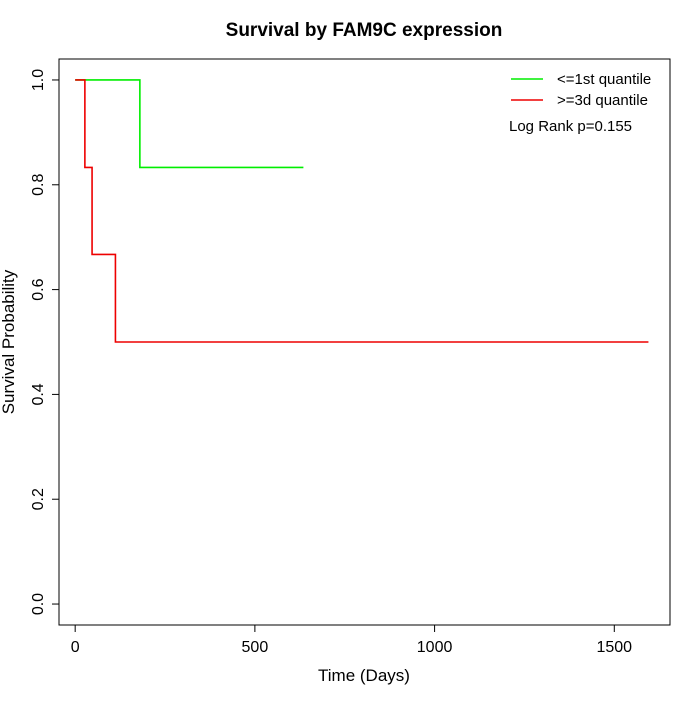 This screenshot has width=700, height=705. I want to click on x-axis: 0 500 1000 1500, so click(351, 640).